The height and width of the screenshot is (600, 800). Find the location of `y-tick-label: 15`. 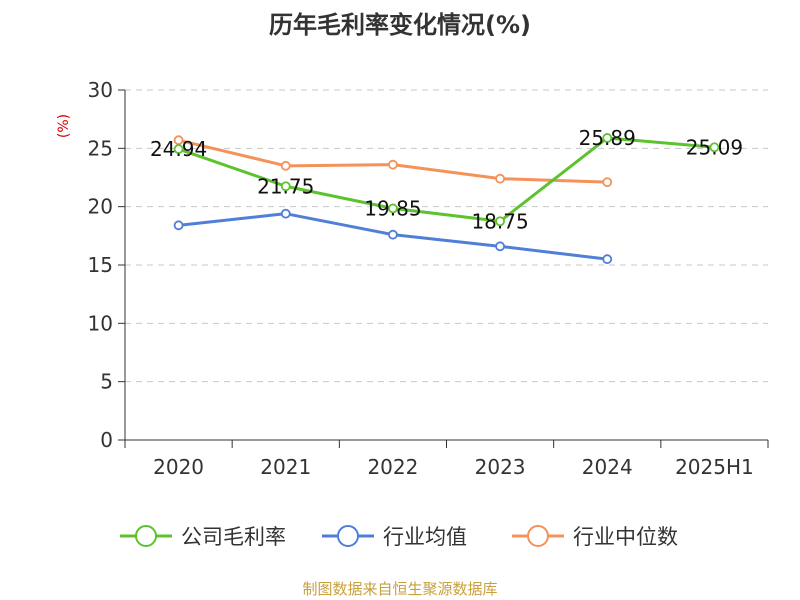

y-tick-label: 15 is located at coordinates (100, 265).